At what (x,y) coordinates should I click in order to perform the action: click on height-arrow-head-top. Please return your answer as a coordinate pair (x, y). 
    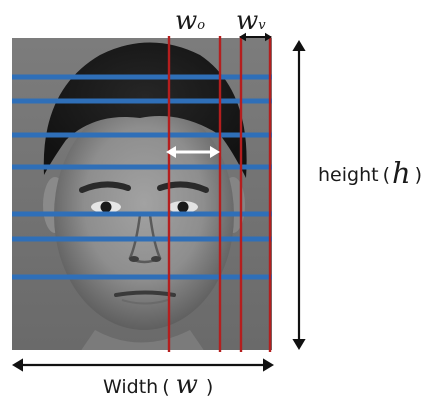
    Looking at the image, I should click on (299, 45).